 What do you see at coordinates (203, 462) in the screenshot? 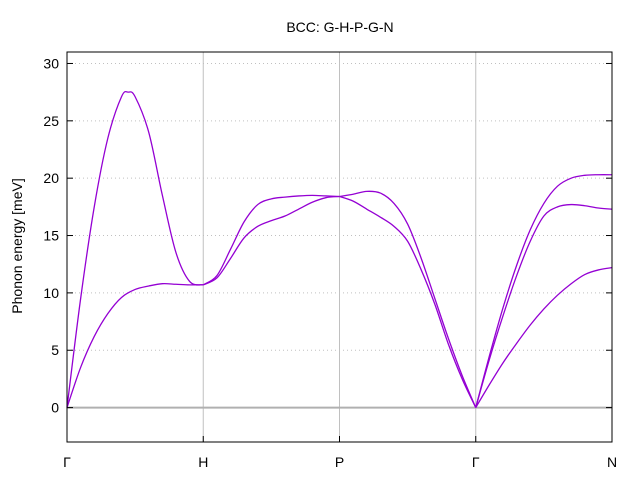
I see `x-tick-label: H` at bounding box center [203, 462].